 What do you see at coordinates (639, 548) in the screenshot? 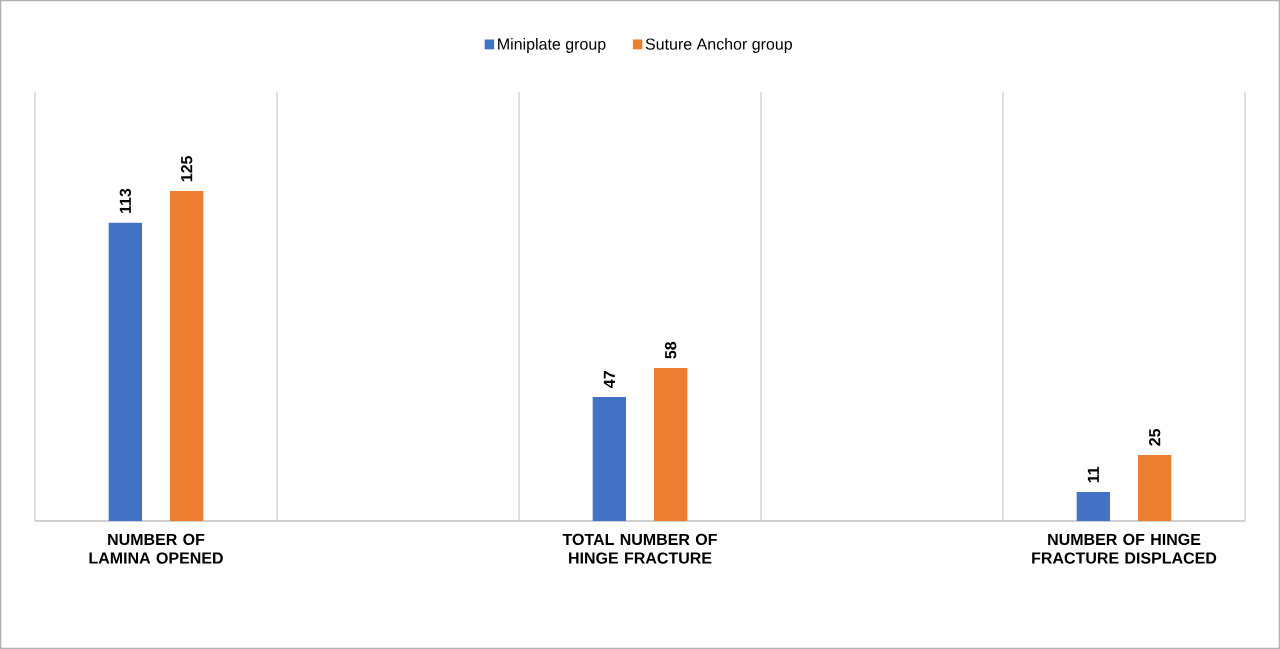
I see `x-tick-label: TOTAL NUMBER OF HINGE FRACTURE` at bounding box center [639, 548].